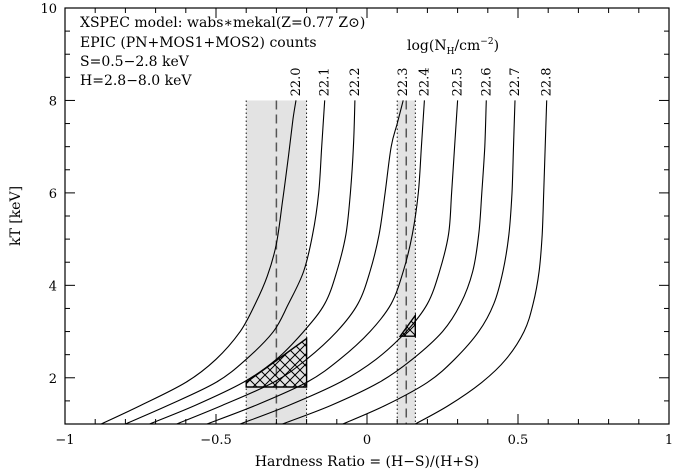 This screenshot has height=471, width=682. I want to click on x-tick-label: 0.5, so click(518, 440).